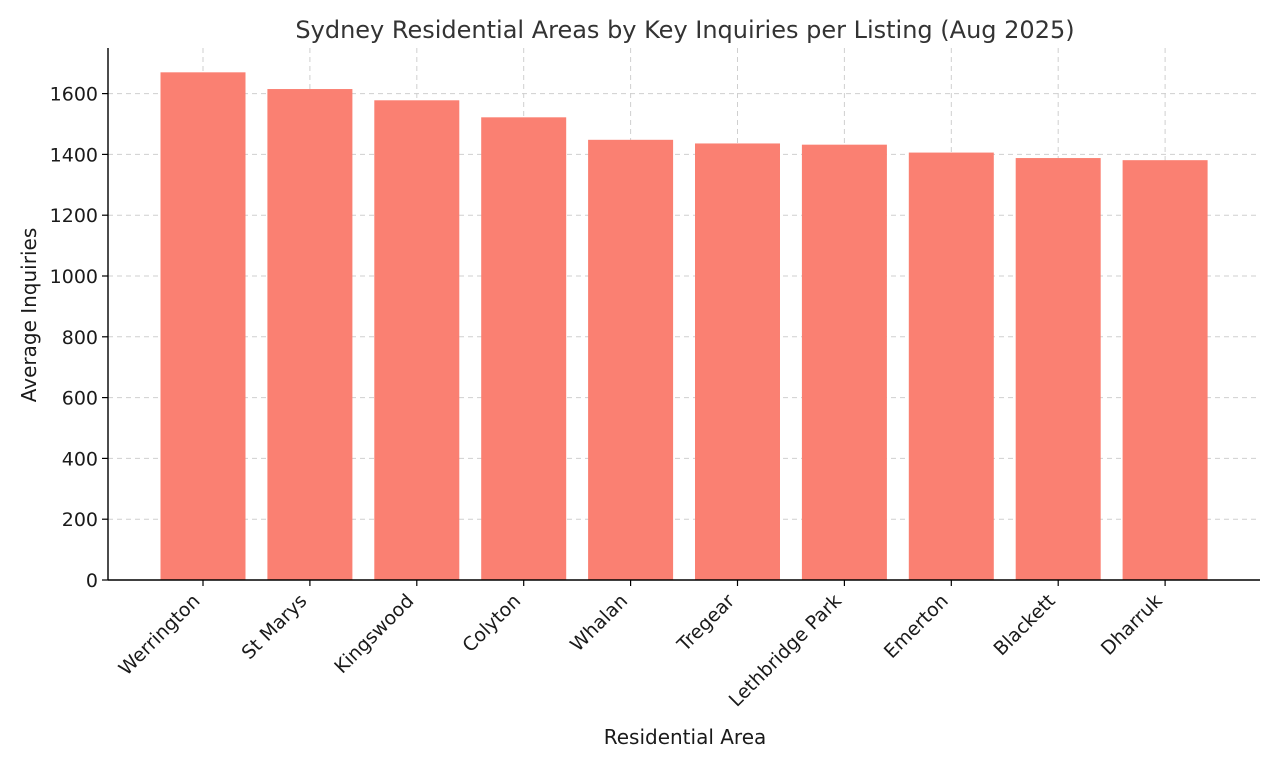  What do you see at coordinates (80, 399) in the screenshot?
I see `y-tick-label: 600` at bounding box center [80, 399].